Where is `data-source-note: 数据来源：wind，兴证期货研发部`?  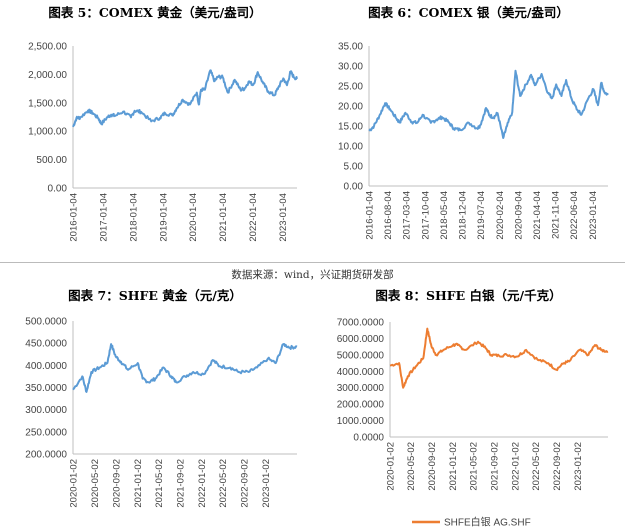
data-source-note: 数据来源：wind，兴证期货研发部 is located at coordinates (312, 275).